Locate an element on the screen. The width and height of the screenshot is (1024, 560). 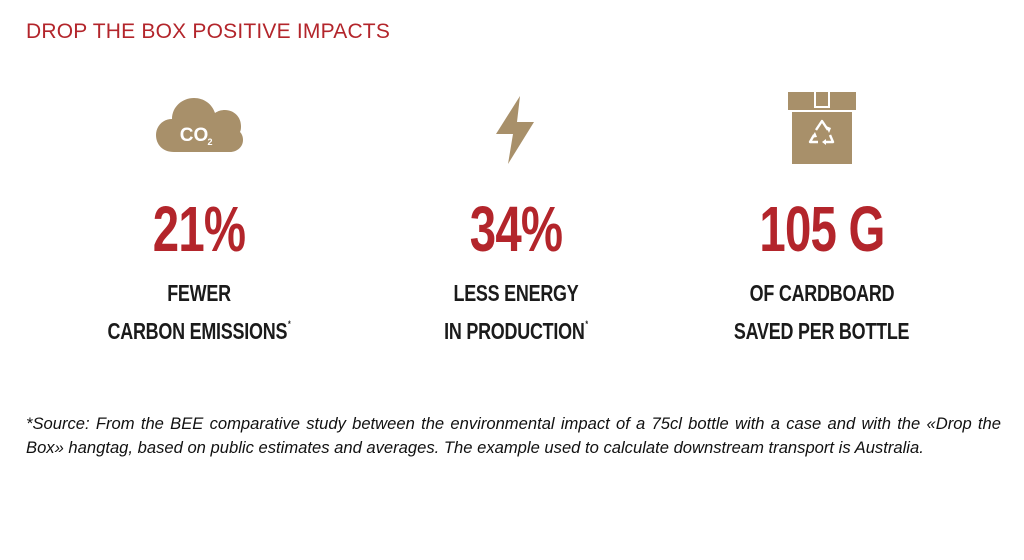
lightning-bolt-icon is located at coordinates (515, 130).